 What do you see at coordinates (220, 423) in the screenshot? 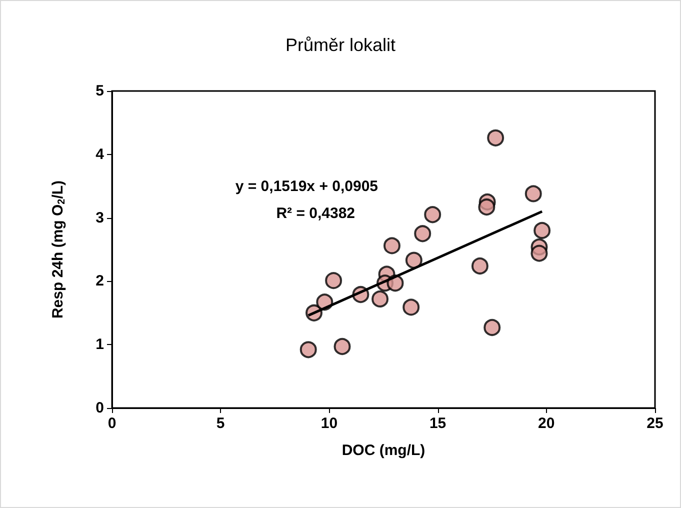
I see `x-tick-label: 5` at bounding box center [220, 423].